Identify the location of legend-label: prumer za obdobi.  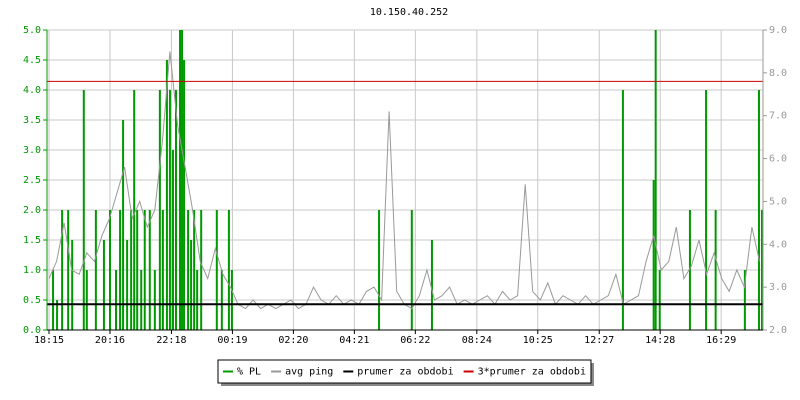
(405, 372).